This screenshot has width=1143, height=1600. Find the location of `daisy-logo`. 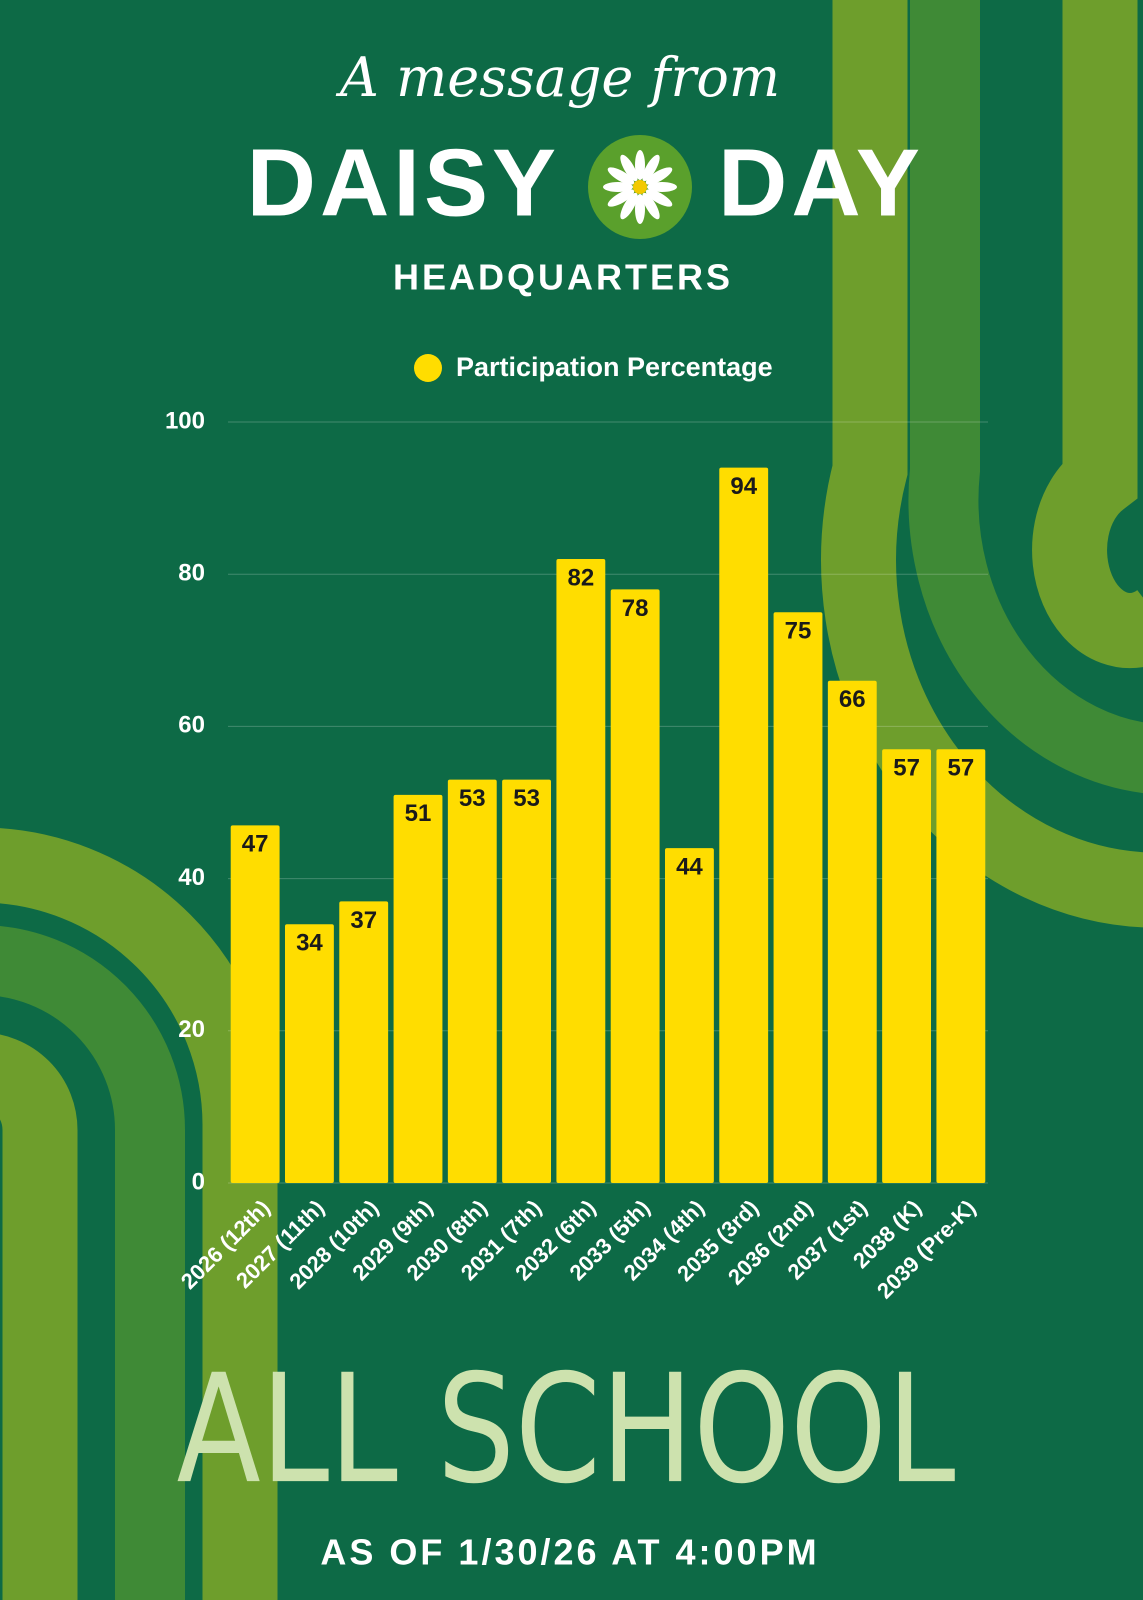

daisy-logo is located at coordinates (640, 187).